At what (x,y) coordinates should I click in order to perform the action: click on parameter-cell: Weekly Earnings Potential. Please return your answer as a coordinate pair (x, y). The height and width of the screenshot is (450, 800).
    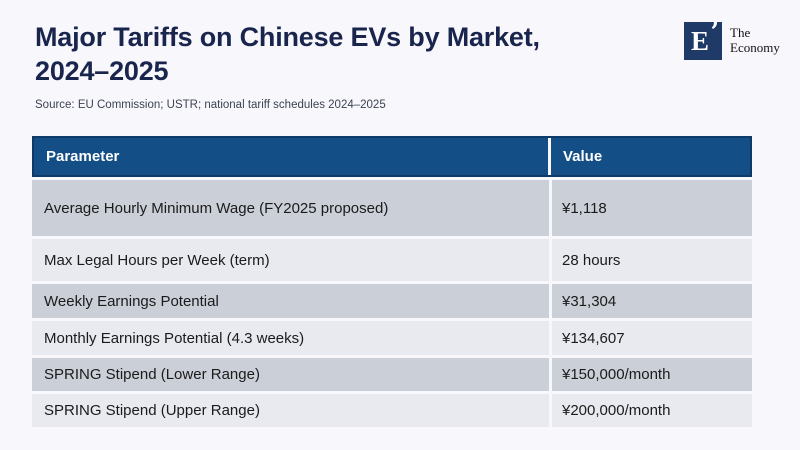
    Looking at the image, I should click on (290, 301).